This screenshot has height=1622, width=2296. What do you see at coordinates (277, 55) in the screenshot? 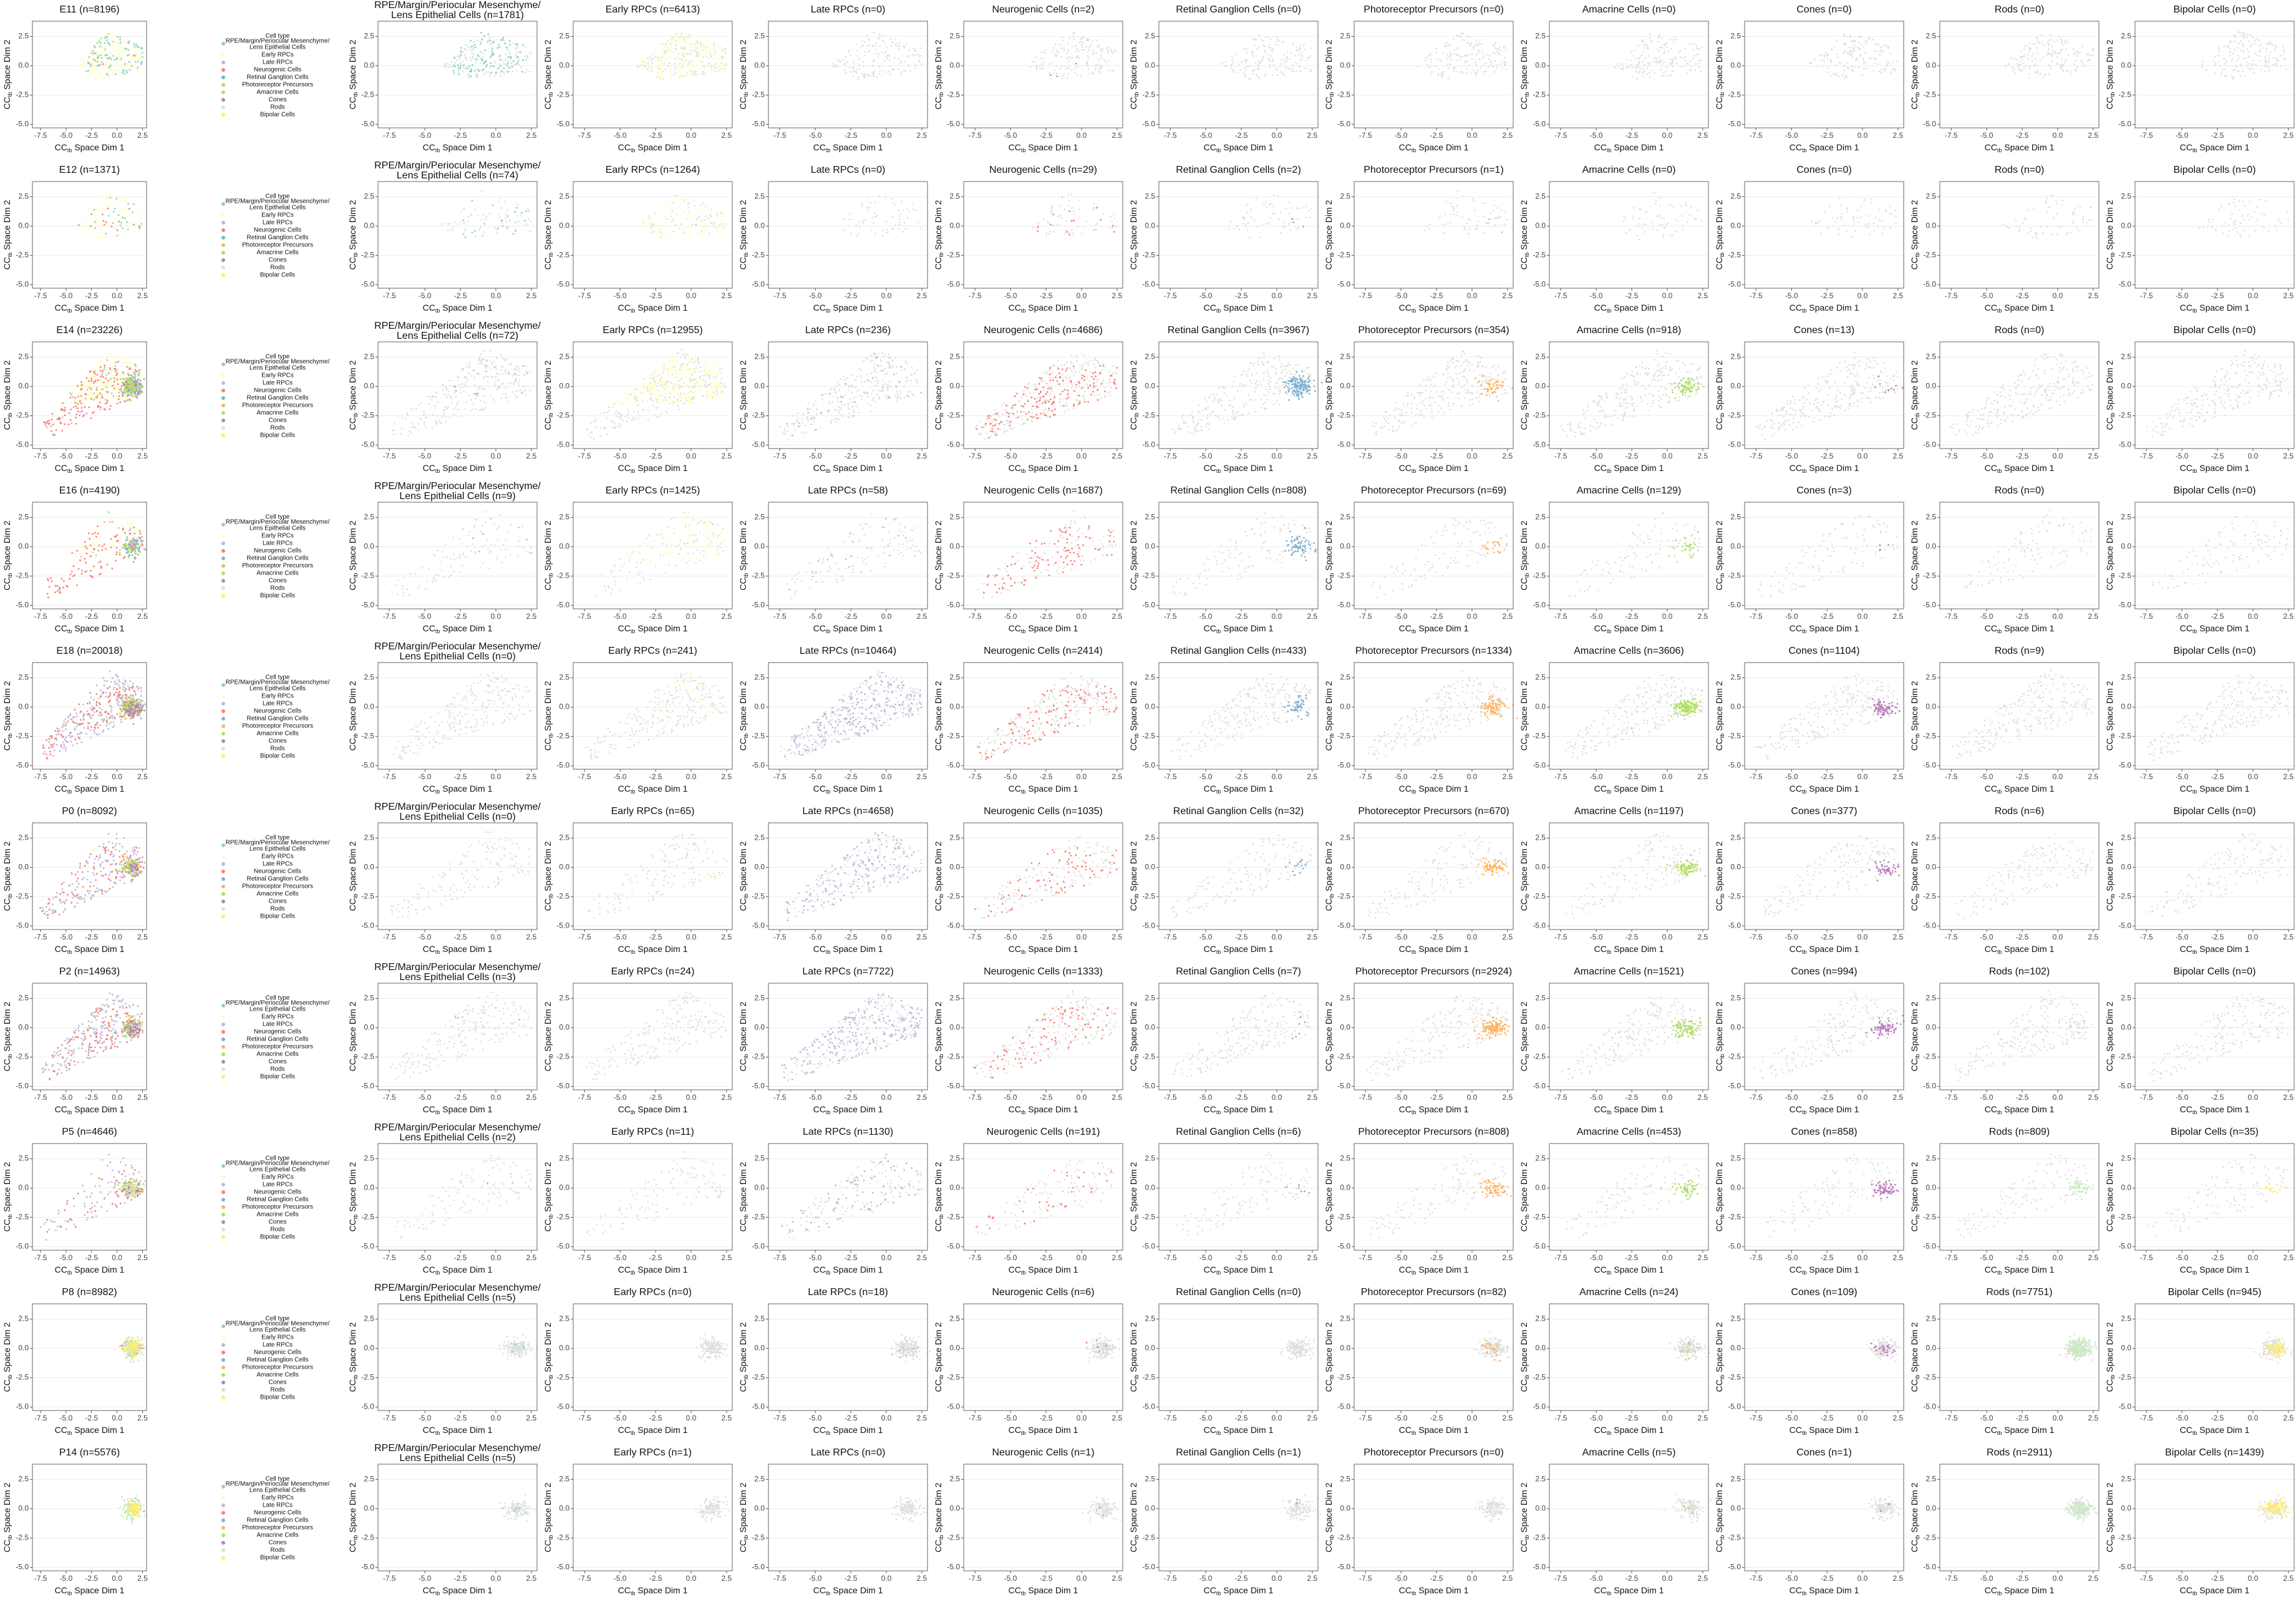
I see `legend-label: Early RPCs` at bounding box center [277, 55].